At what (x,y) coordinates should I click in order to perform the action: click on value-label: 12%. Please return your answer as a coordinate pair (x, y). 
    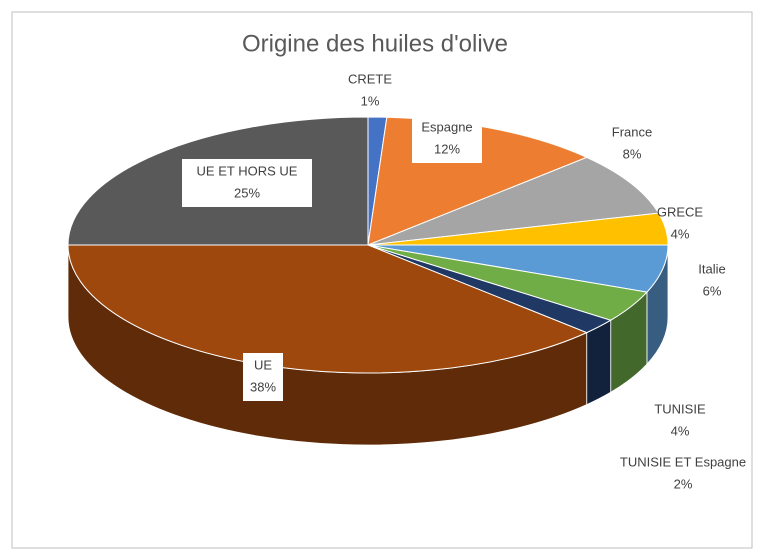
    Looking at the image, I should click on (447, 148).